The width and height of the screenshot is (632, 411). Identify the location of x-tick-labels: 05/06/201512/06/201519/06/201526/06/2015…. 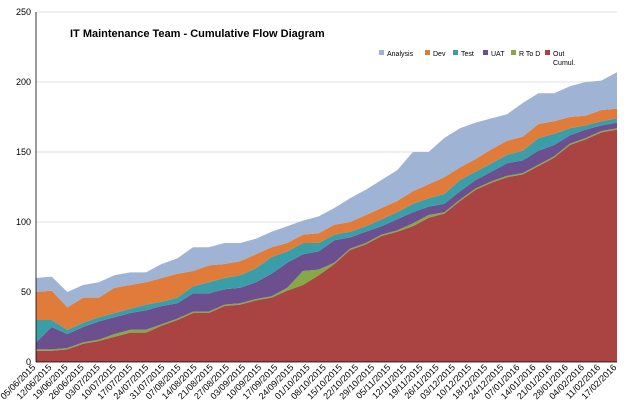
(309, 381).